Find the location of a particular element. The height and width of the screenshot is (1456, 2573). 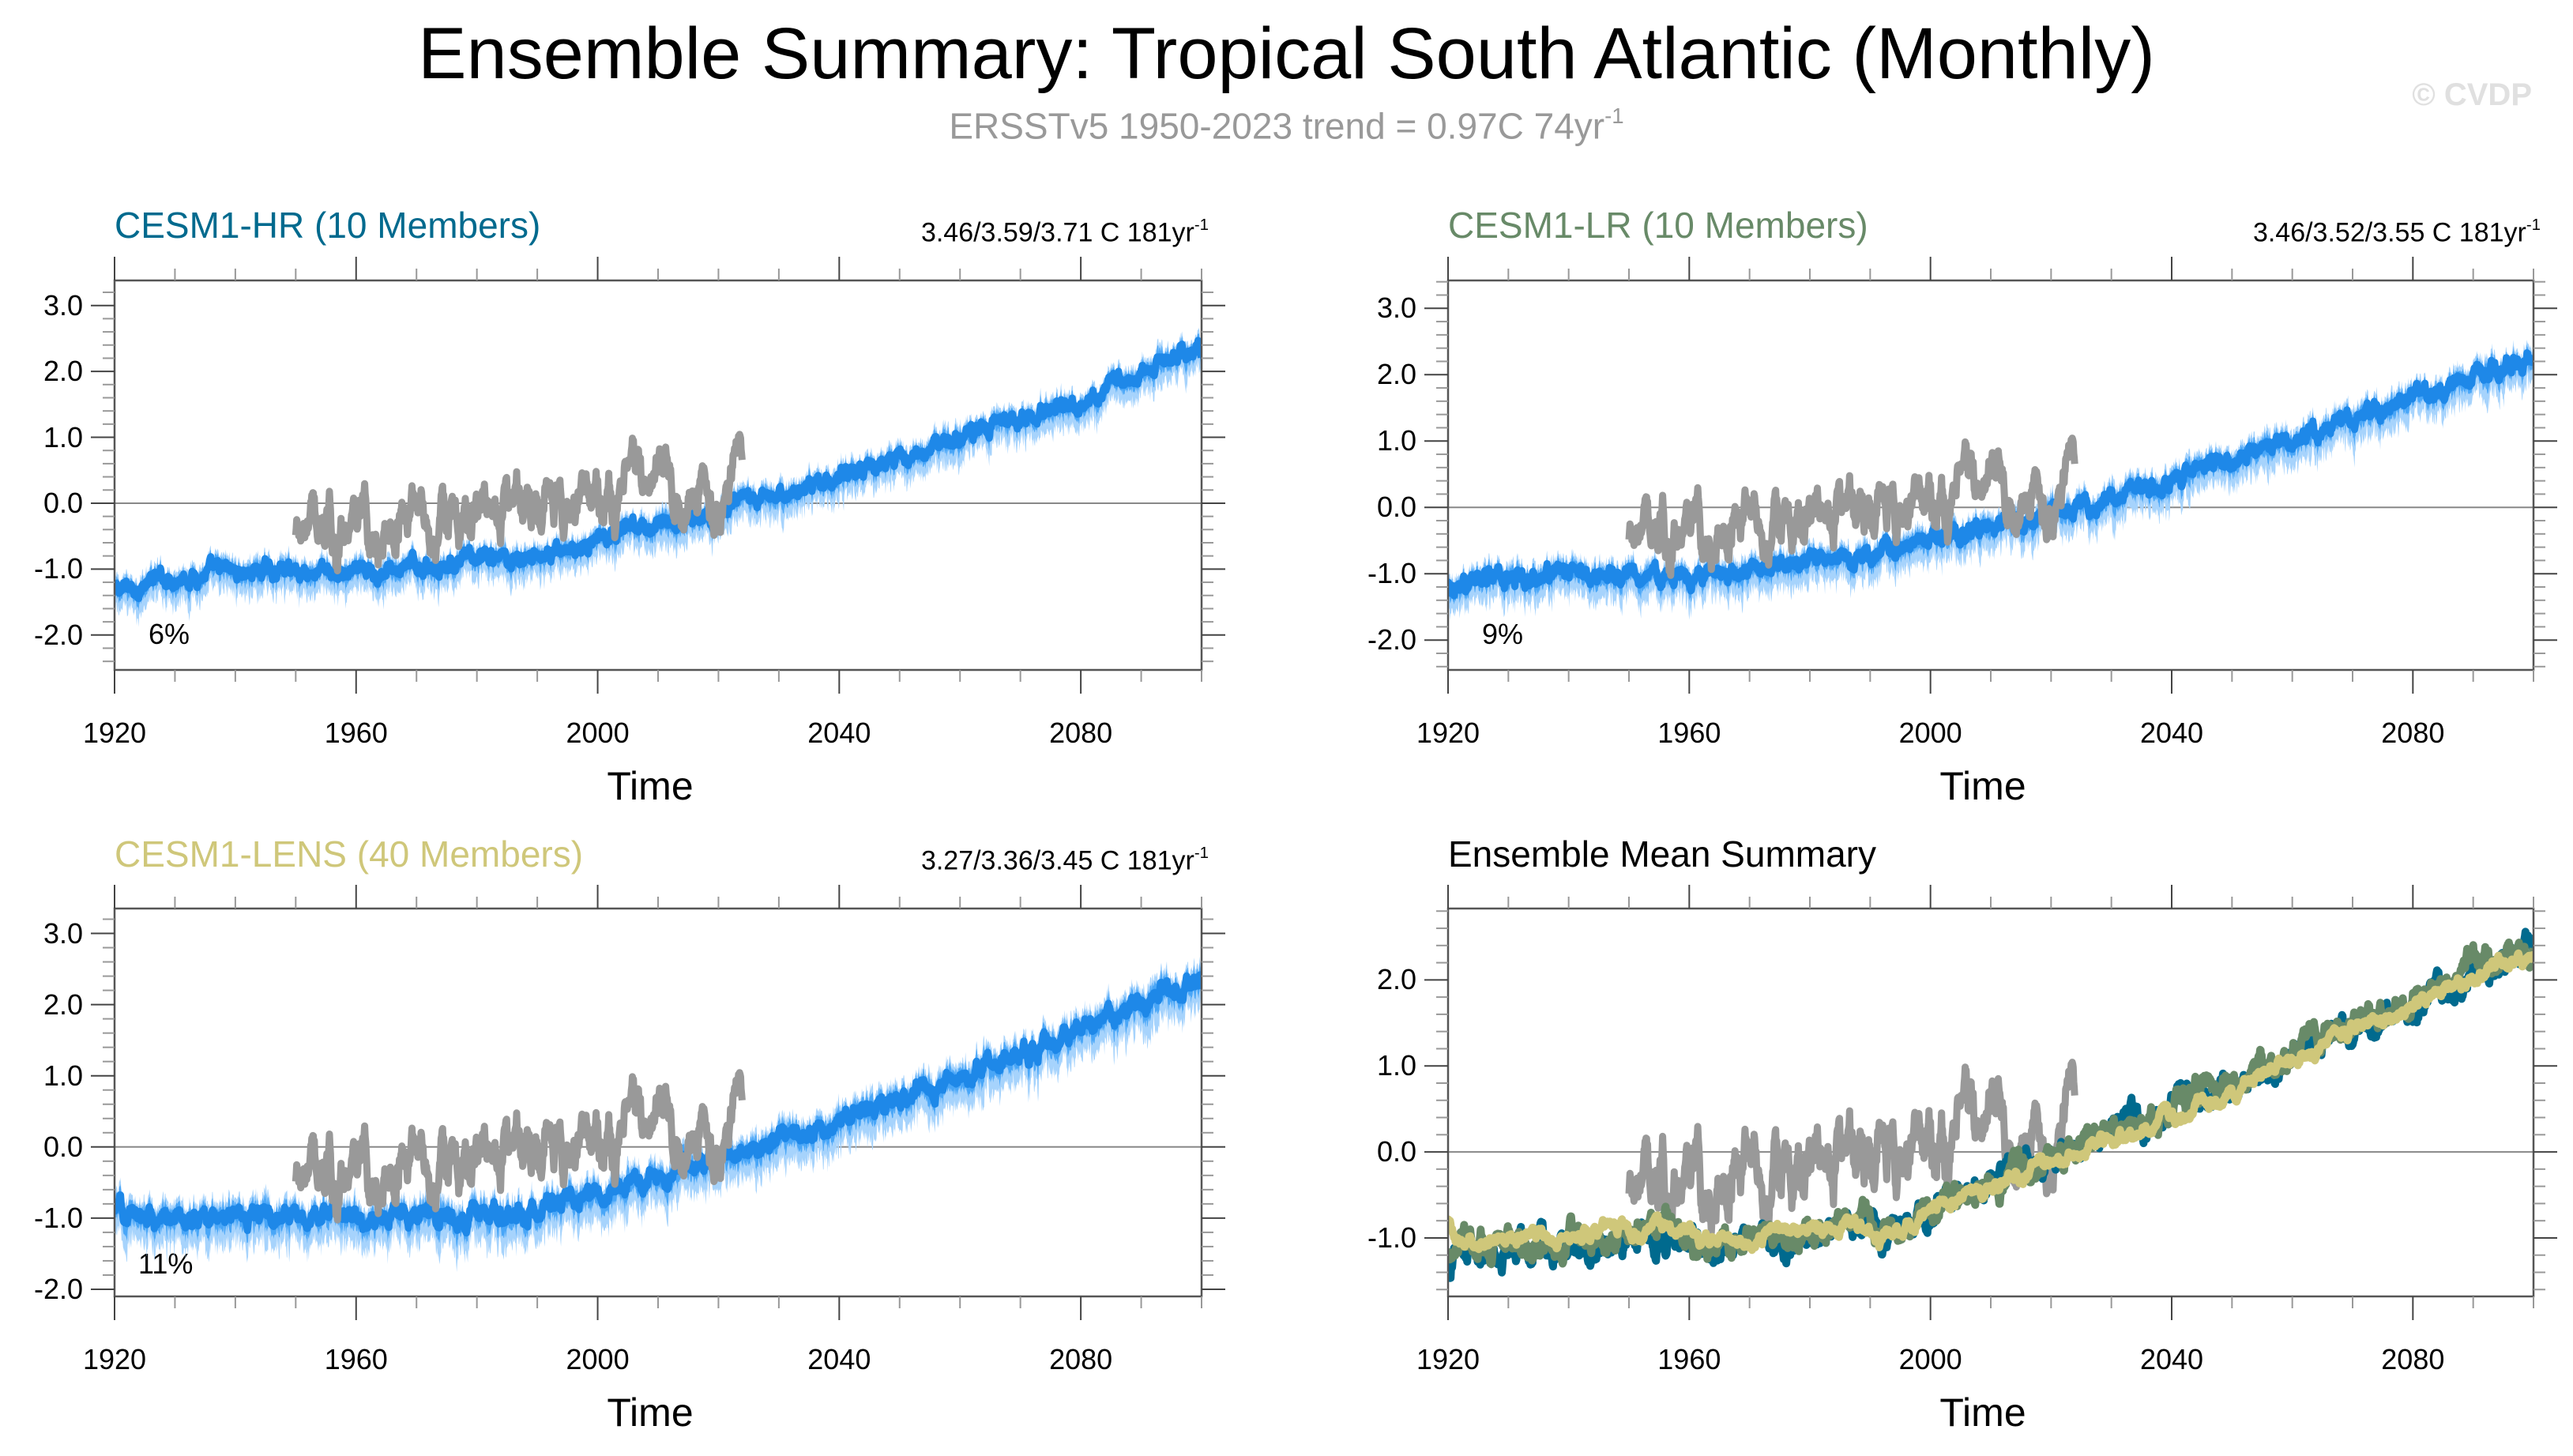

panel-title-lens: CESM1-LENS (40 Members) is located at coordinates (349, 854).